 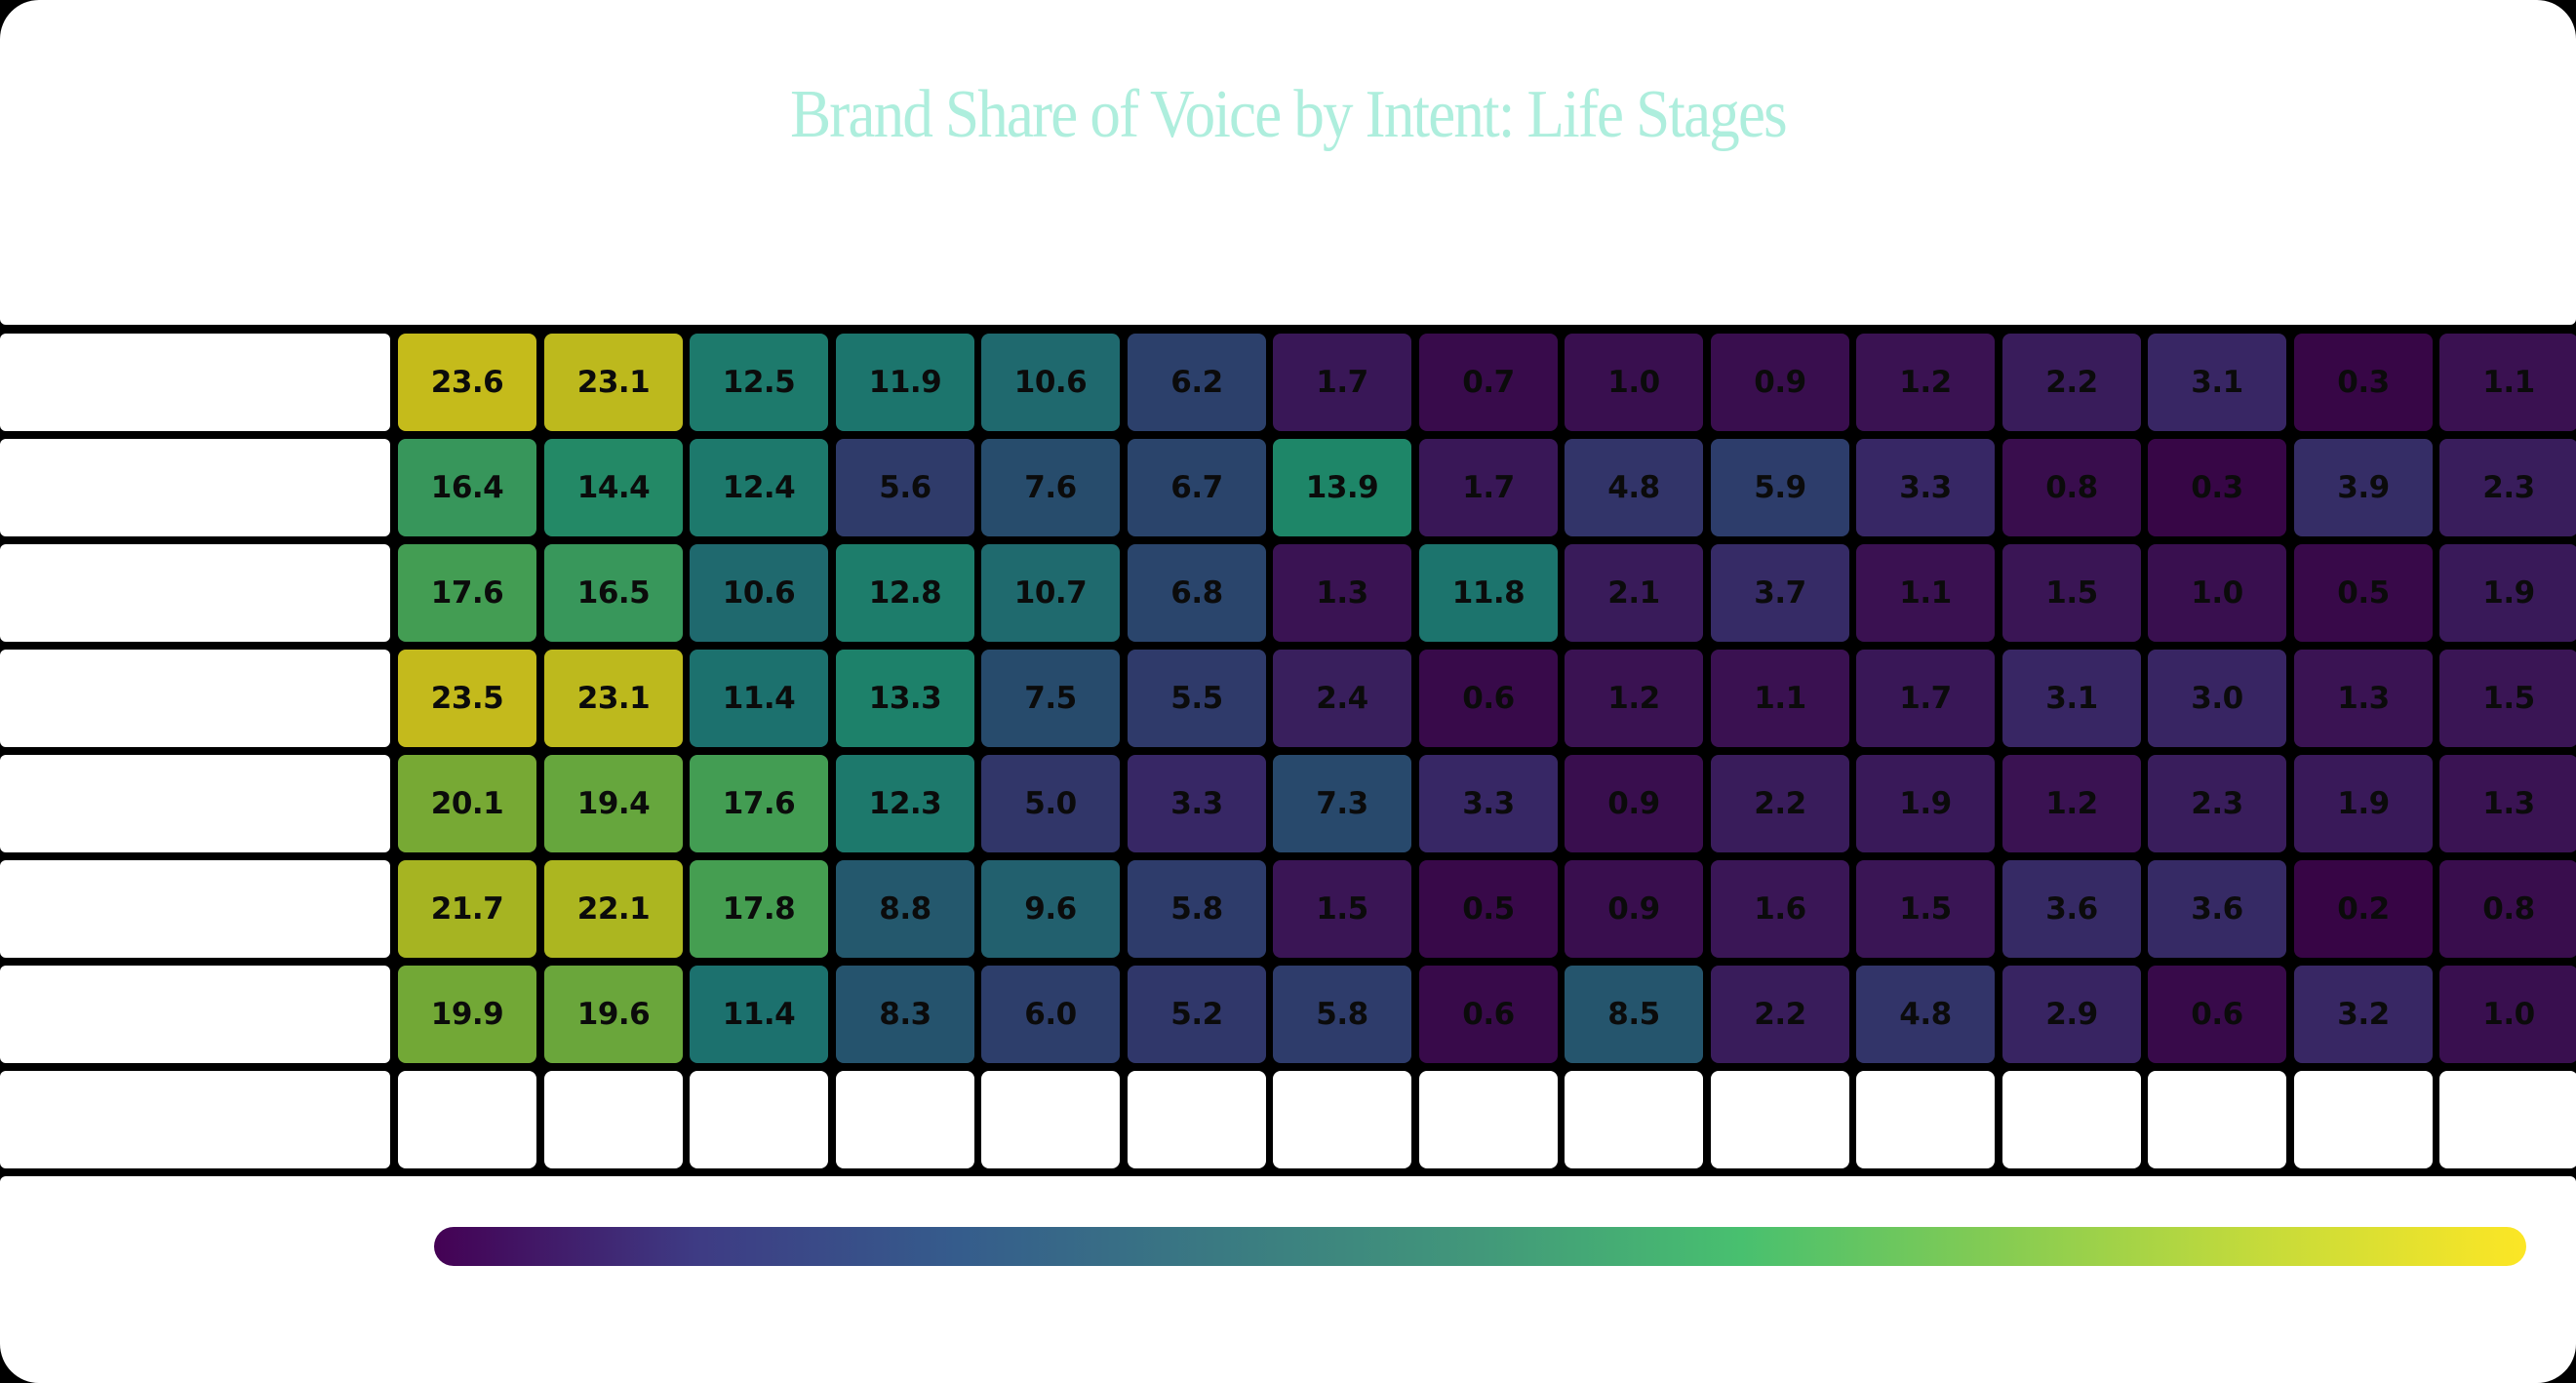 What do you see at coordinates (759, 698) in the screenshot?
I see `heatmap-cell: 11.4` at bounding box center [759, 698].